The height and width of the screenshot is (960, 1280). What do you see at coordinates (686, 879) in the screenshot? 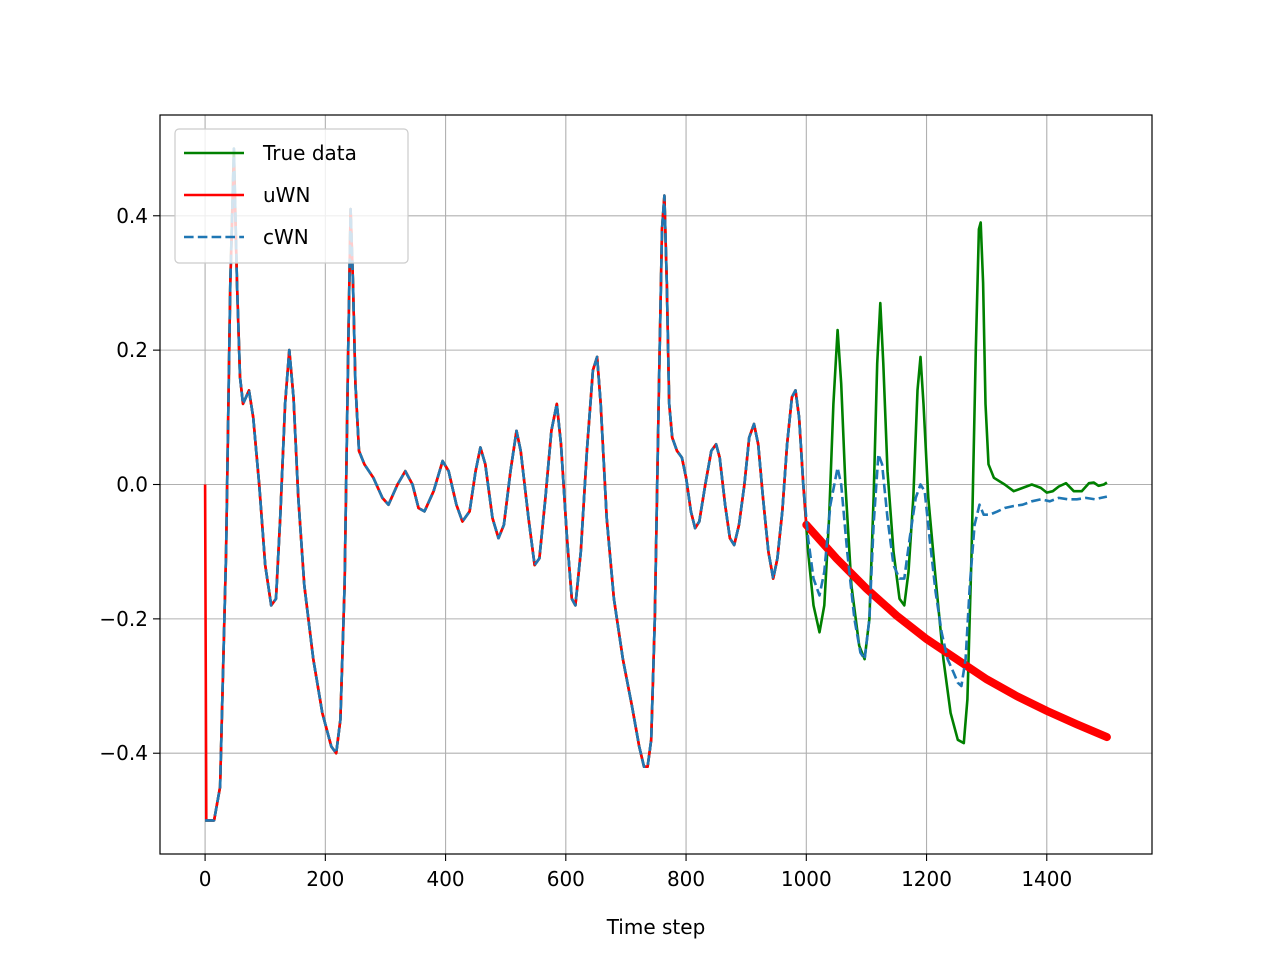
I see `x-tick-label: 800` at bounding box center [686, 879].